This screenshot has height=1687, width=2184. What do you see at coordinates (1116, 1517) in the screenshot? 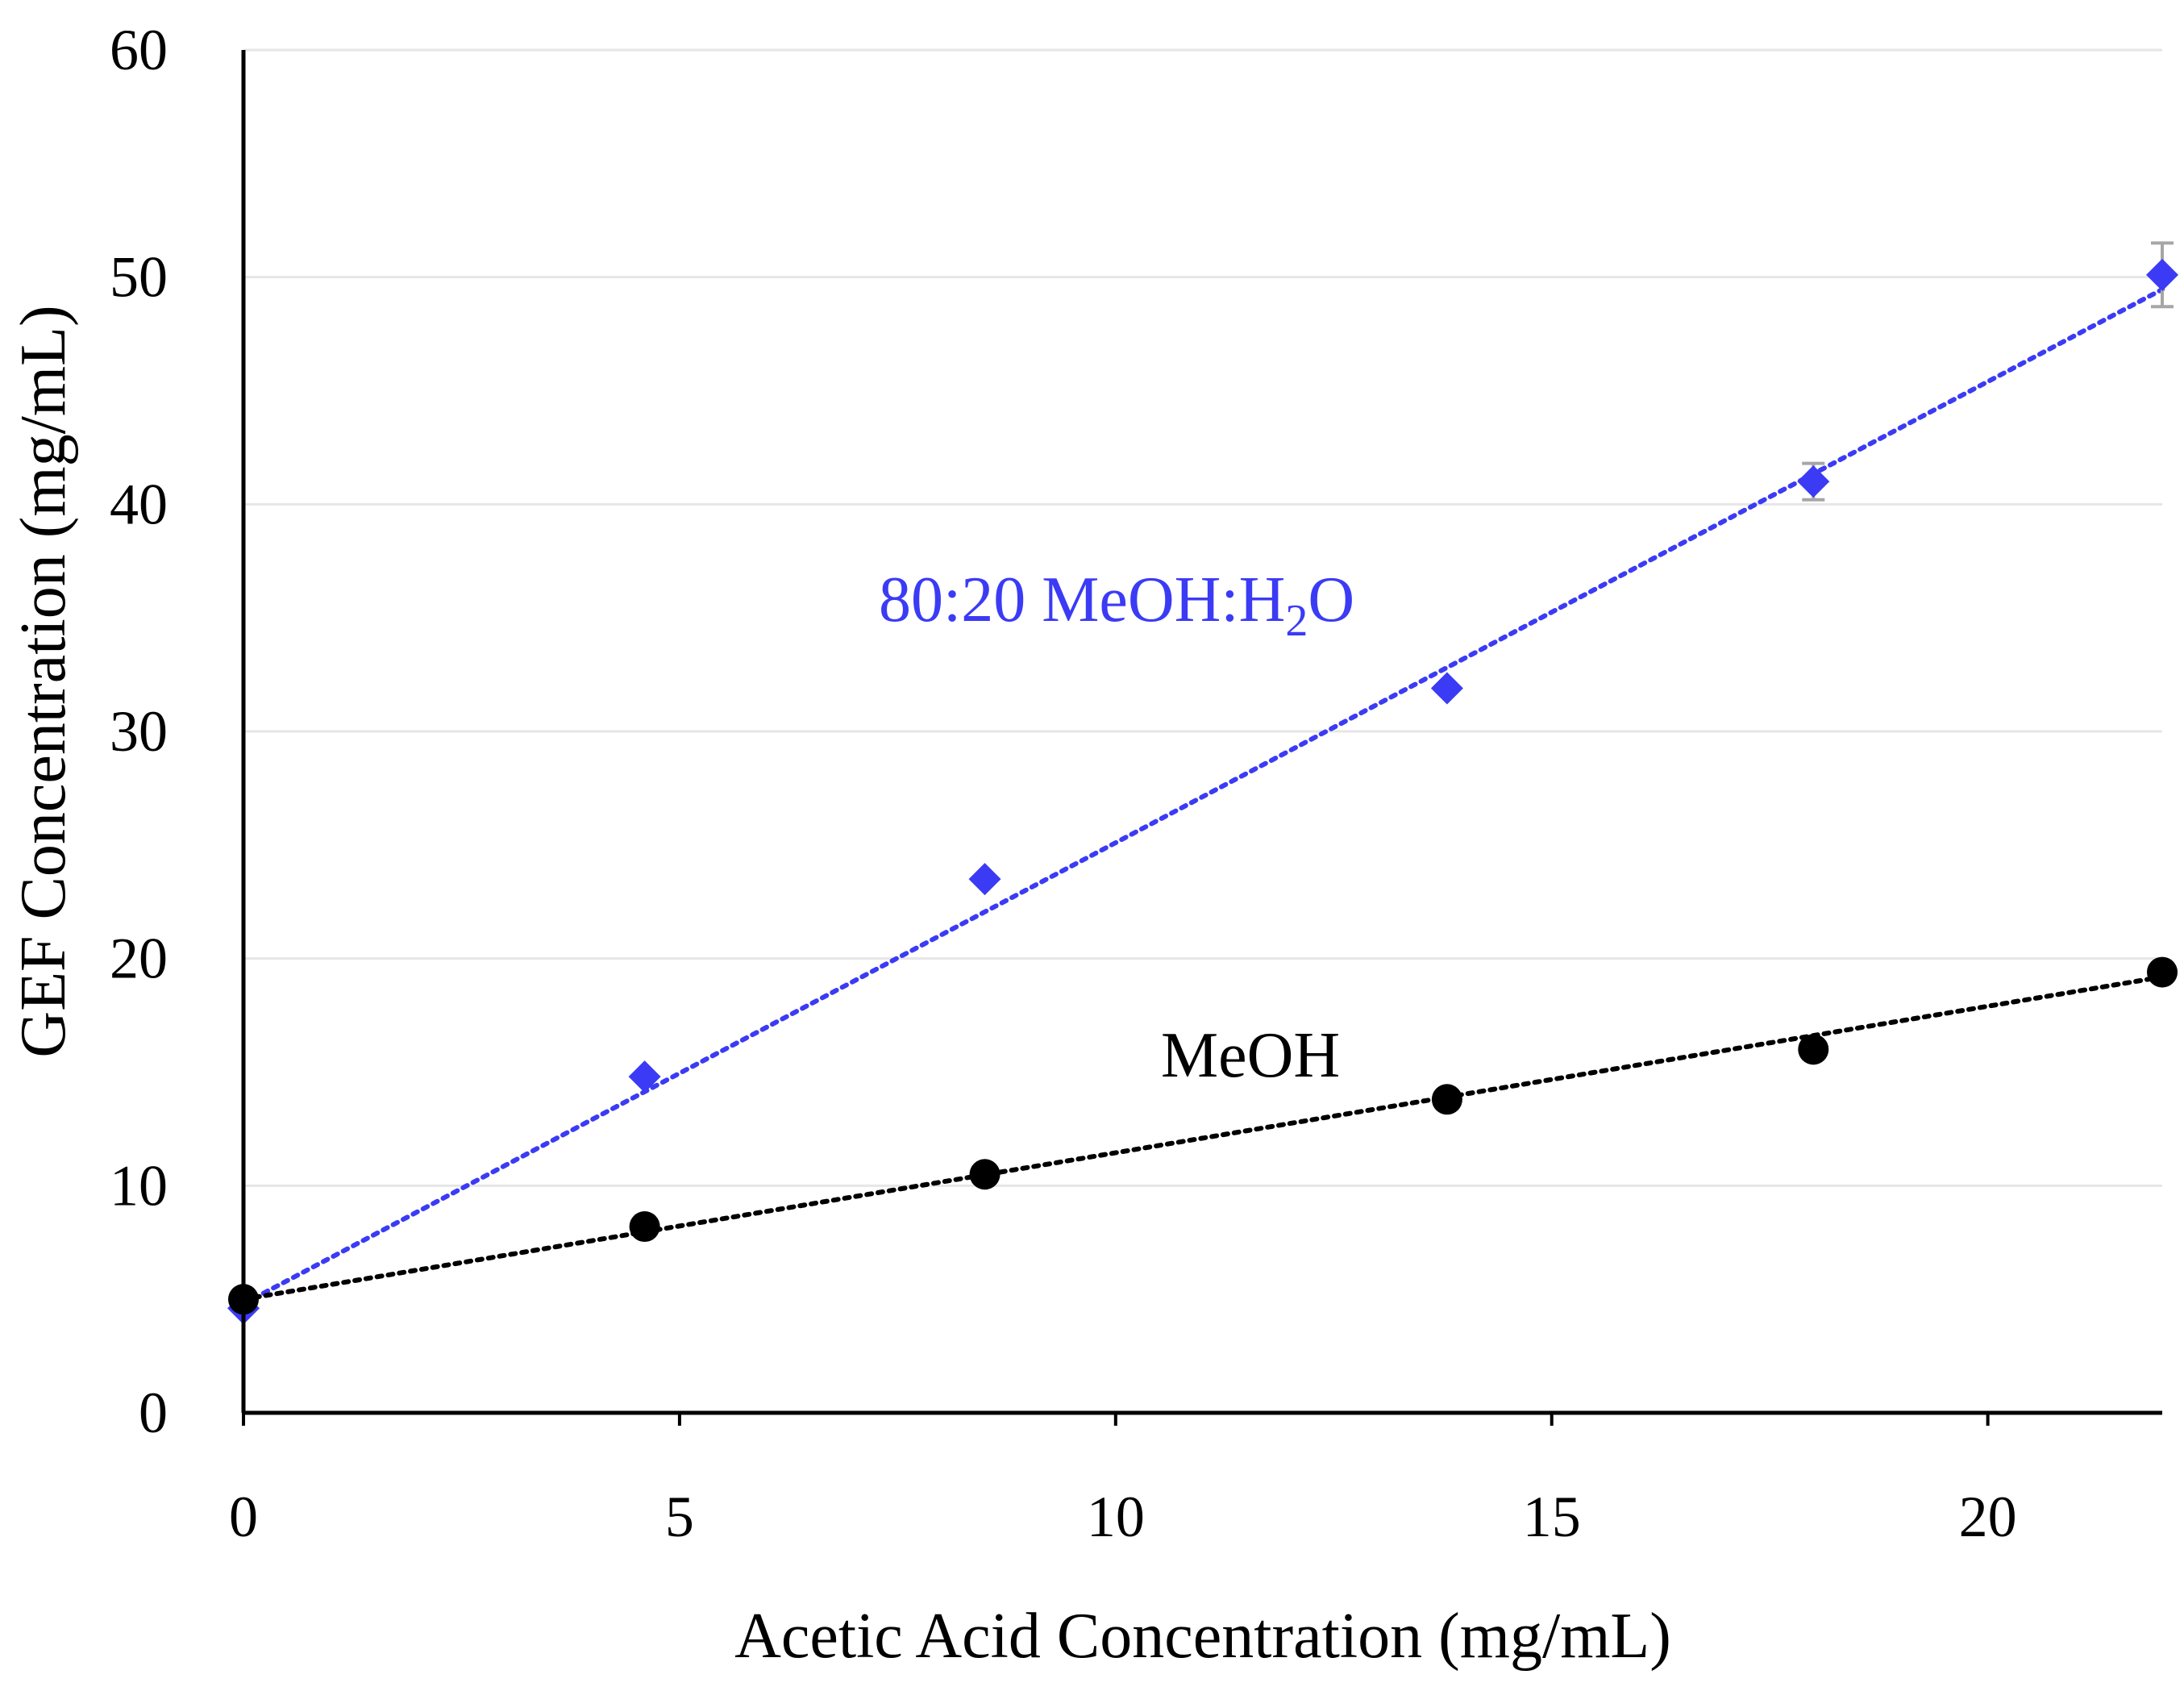
I see `x-tick-label-10: 10` at bounding box center [1116, 1517].